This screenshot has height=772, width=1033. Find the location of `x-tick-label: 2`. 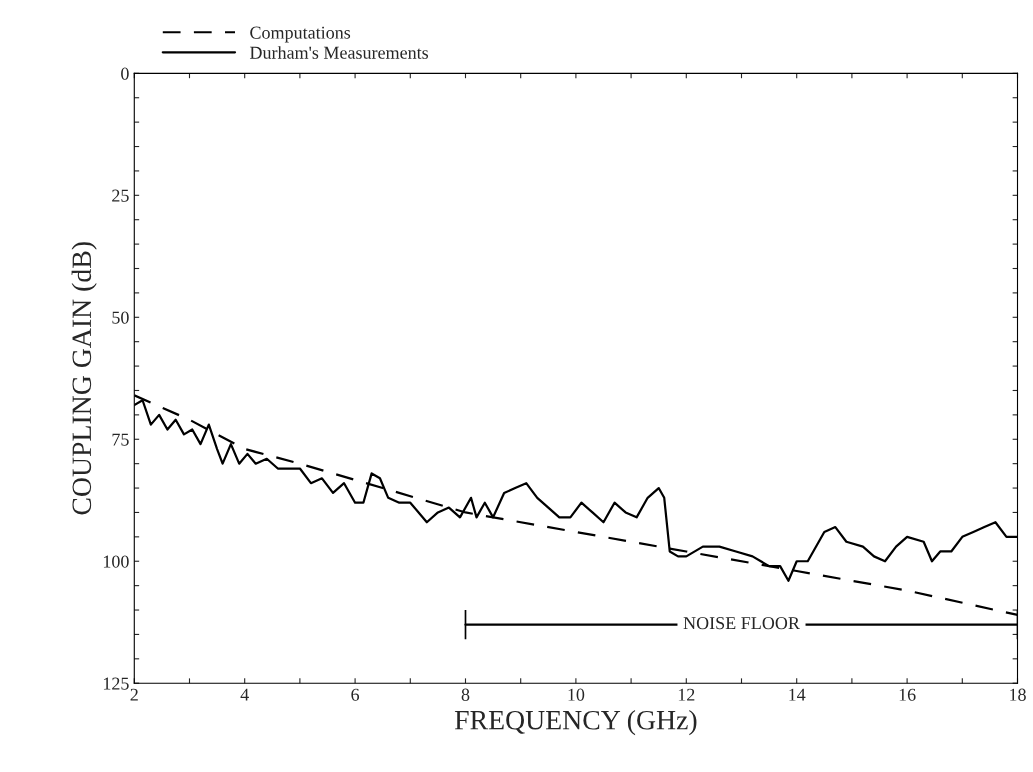

x-tick-label: 2 is located at coordinates (134, 694).